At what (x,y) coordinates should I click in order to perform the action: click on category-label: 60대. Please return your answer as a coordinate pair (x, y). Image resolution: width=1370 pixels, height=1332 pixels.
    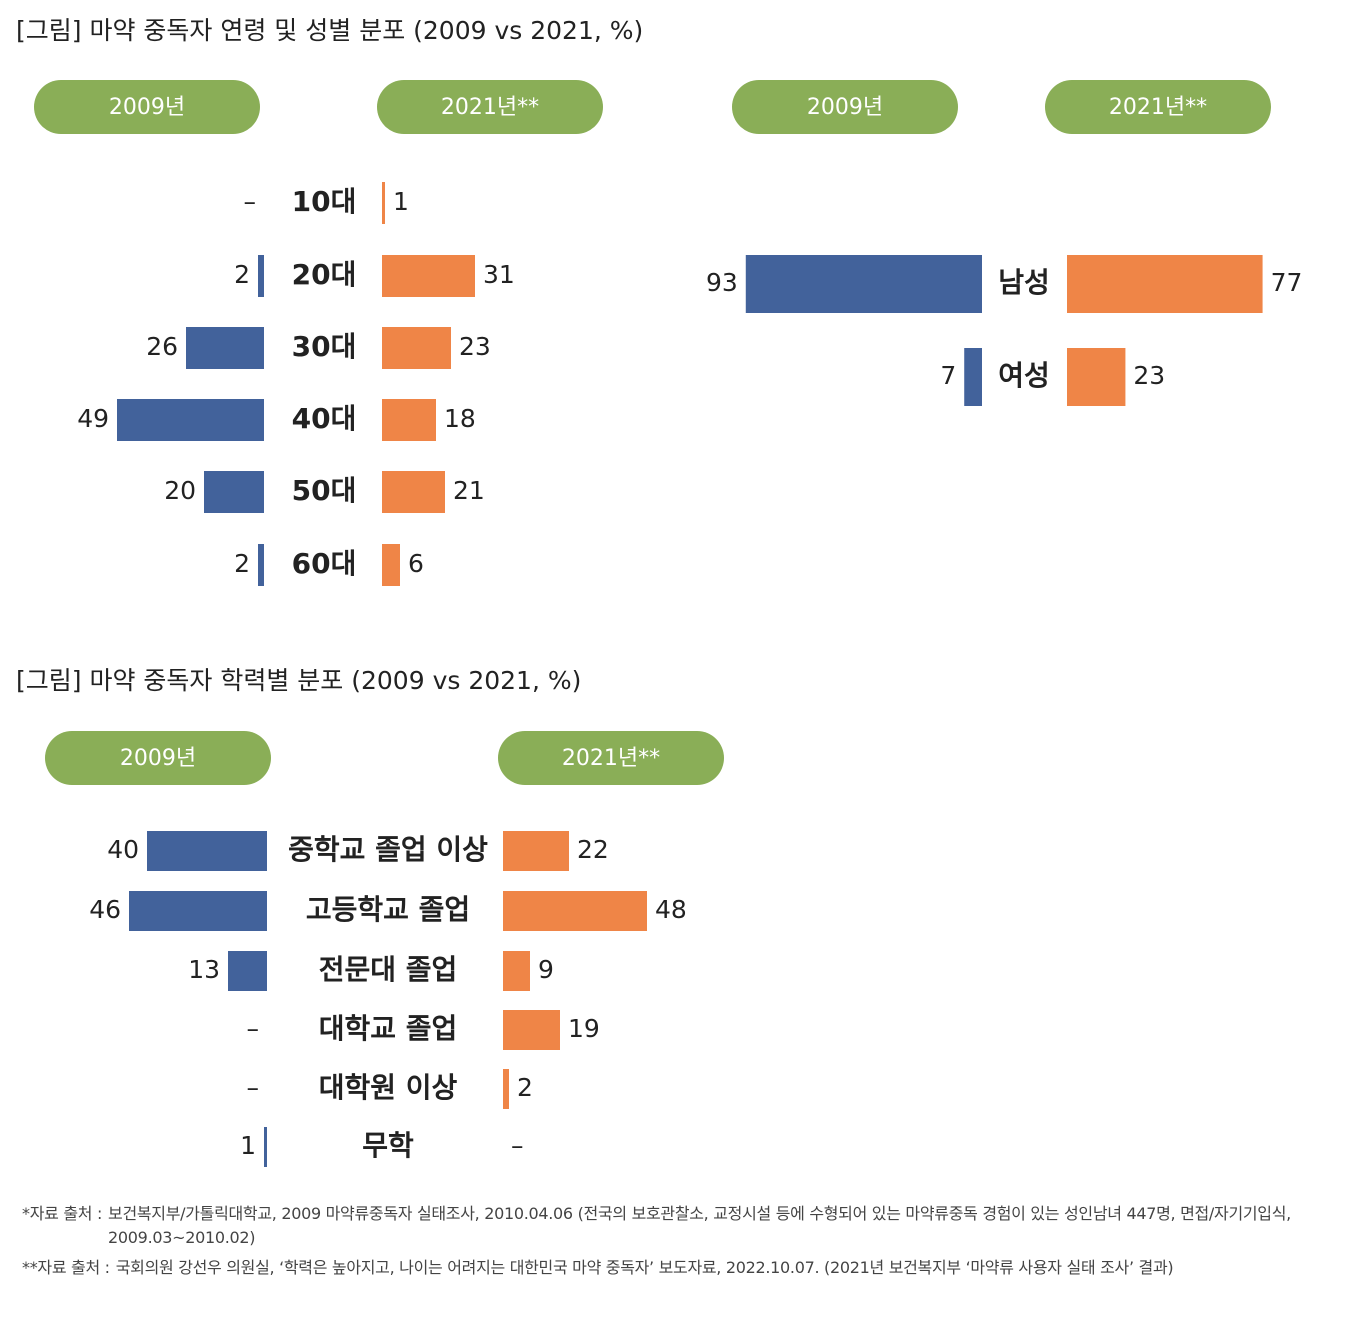
    Looking at the image, I should click on (324, 563).